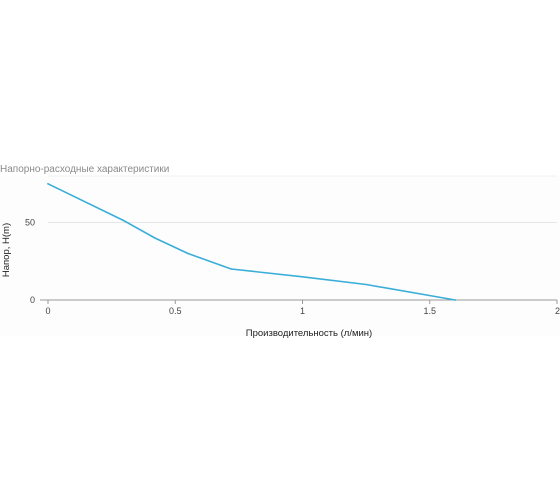 The width and height of the screenshot is (560, 504). Describe the element at coordinates (32, 300) in the screenshot. I see `y-tick-label: 0` at that location.